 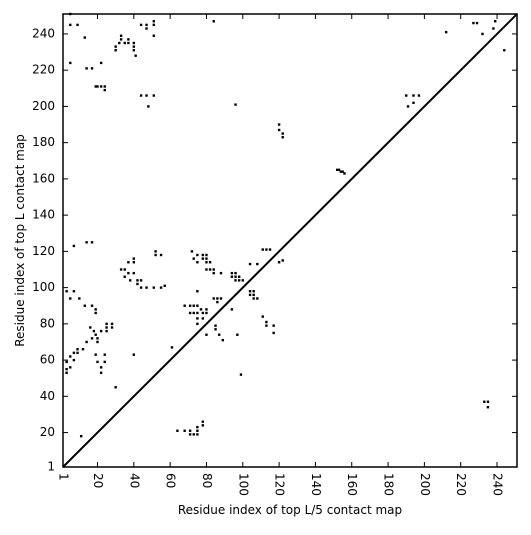 I want to click on x-tick-label: 240, so click(x=498, y=484).